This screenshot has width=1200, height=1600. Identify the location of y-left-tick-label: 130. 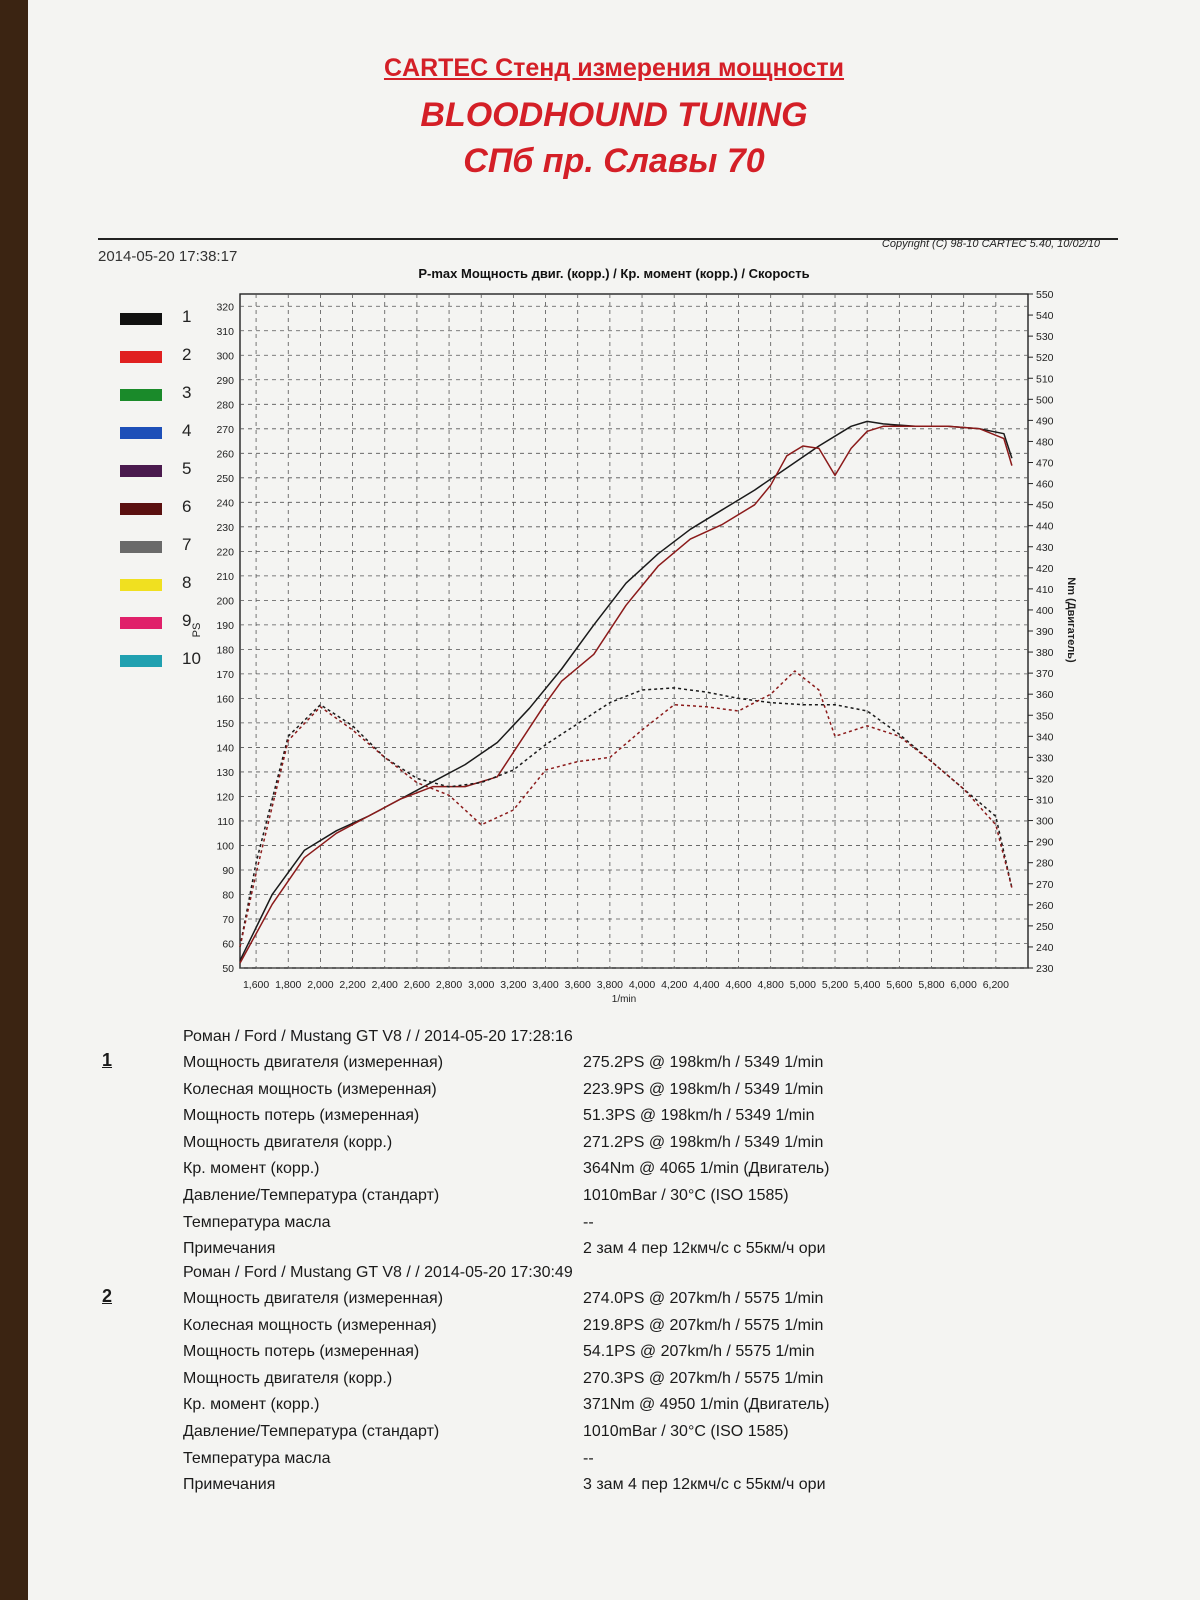
(225, 773).